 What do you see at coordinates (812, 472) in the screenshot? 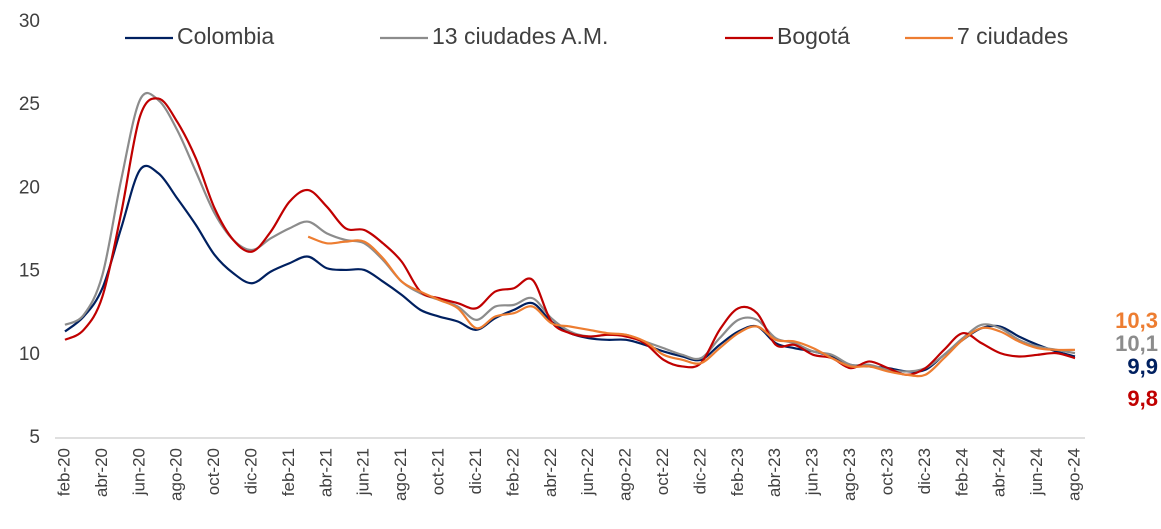
I see `x-tick-label: jun-23` at bounding box center [812, 472].